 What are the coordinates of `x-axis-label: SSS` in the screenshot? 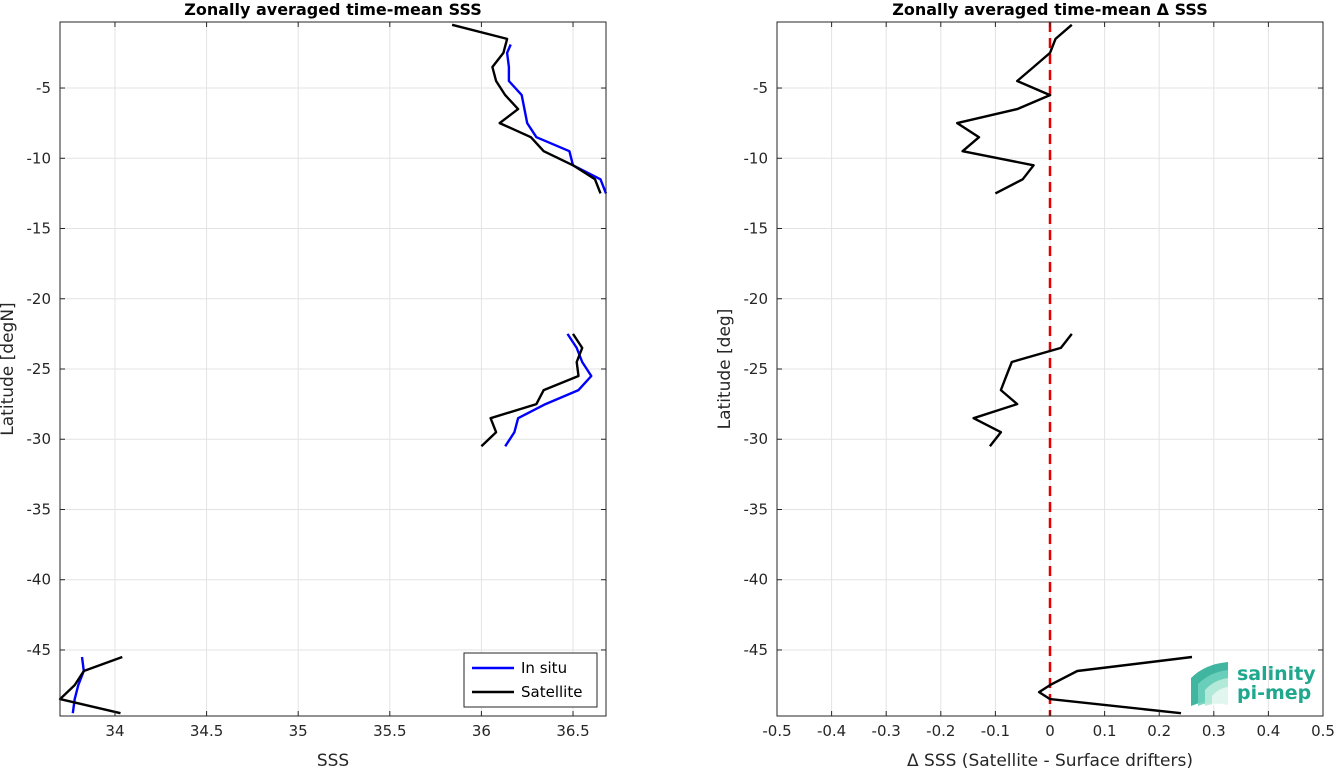 It's located at (333, 760).